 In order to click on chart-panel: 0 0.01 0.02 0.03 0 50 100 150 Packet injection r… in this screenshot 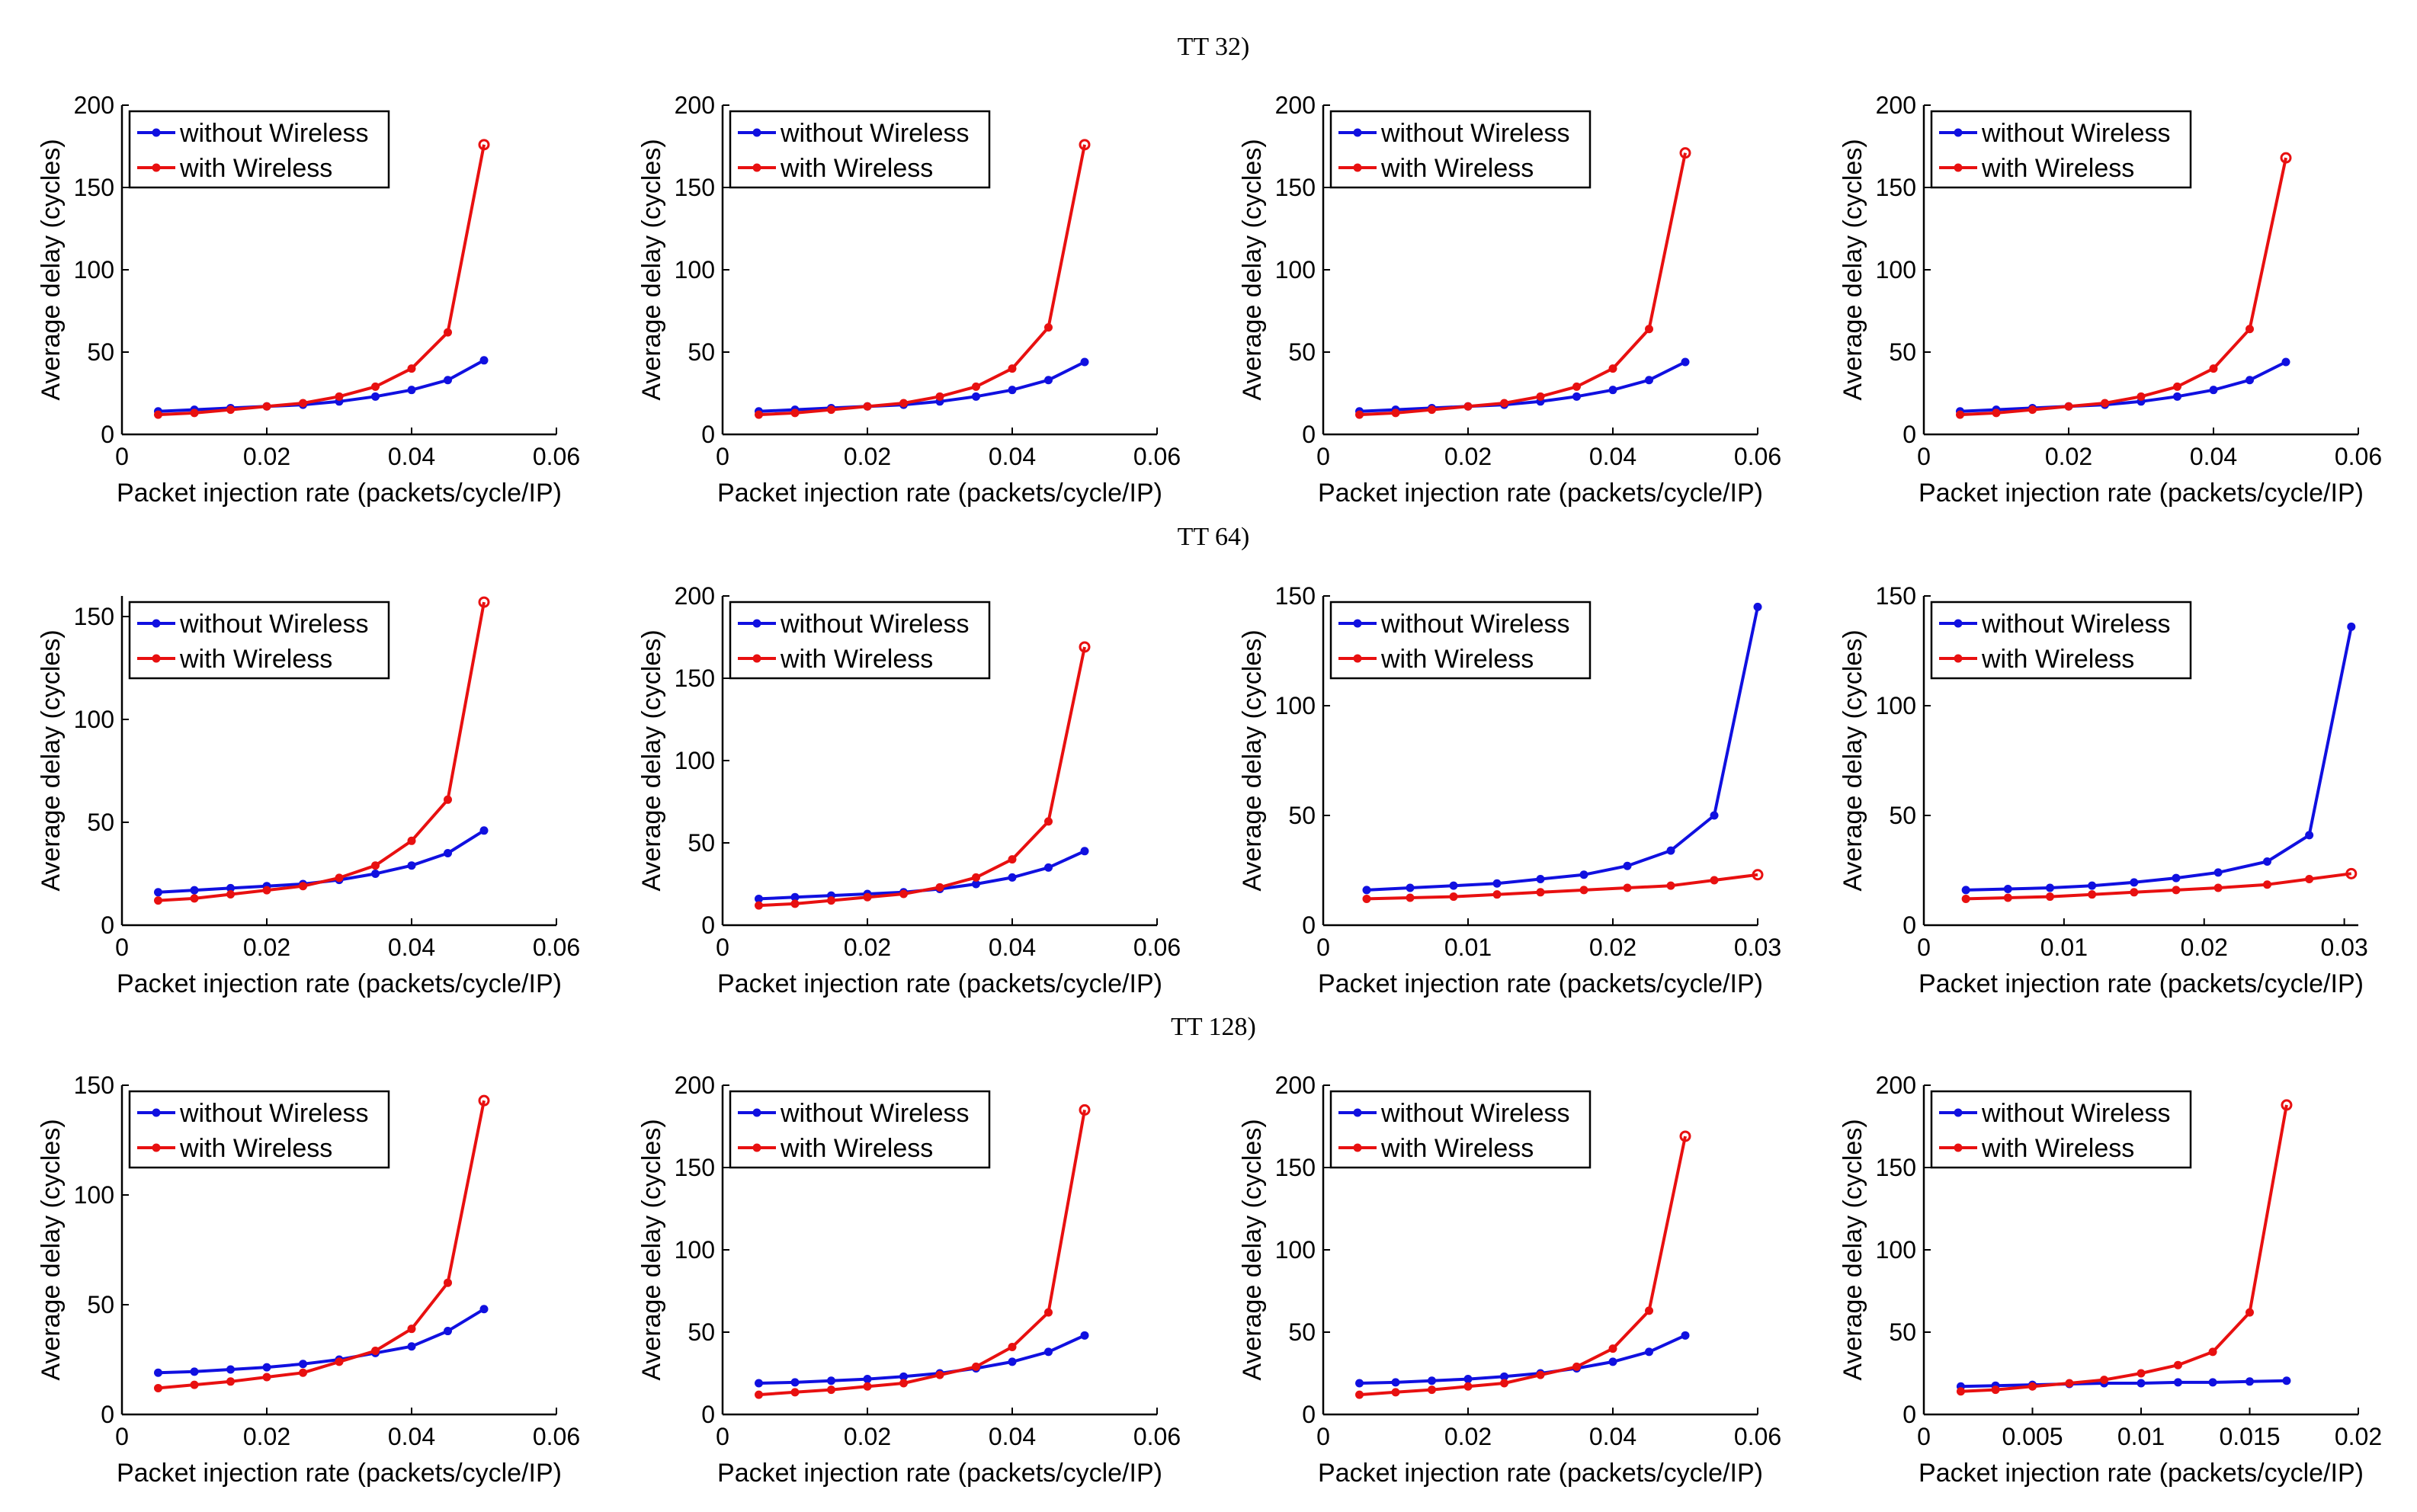, I will do `click(1509, 790)`.